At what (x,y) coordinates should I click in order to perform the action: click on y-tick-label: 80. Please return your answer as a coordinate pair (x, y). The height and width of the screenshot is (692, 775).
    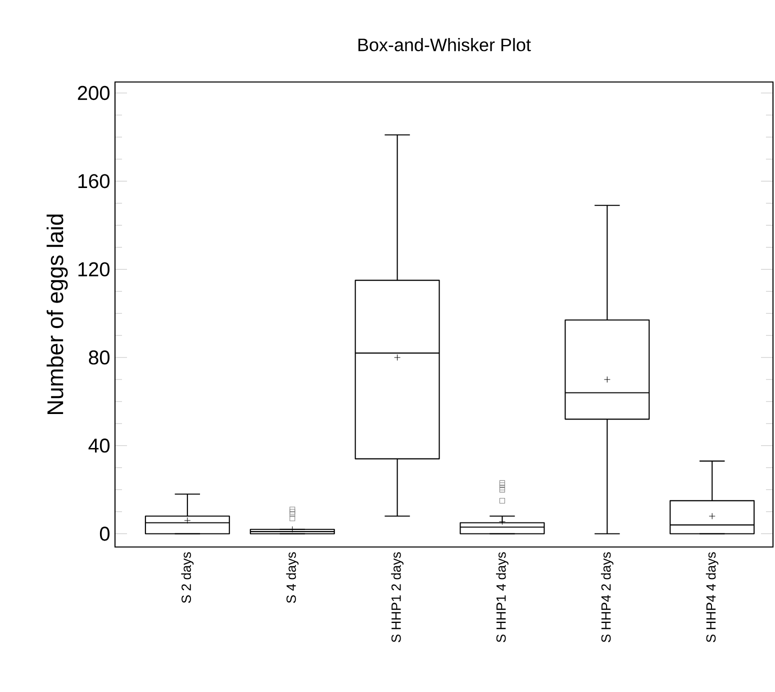
    Looking at the image, I should click on (99, 357).